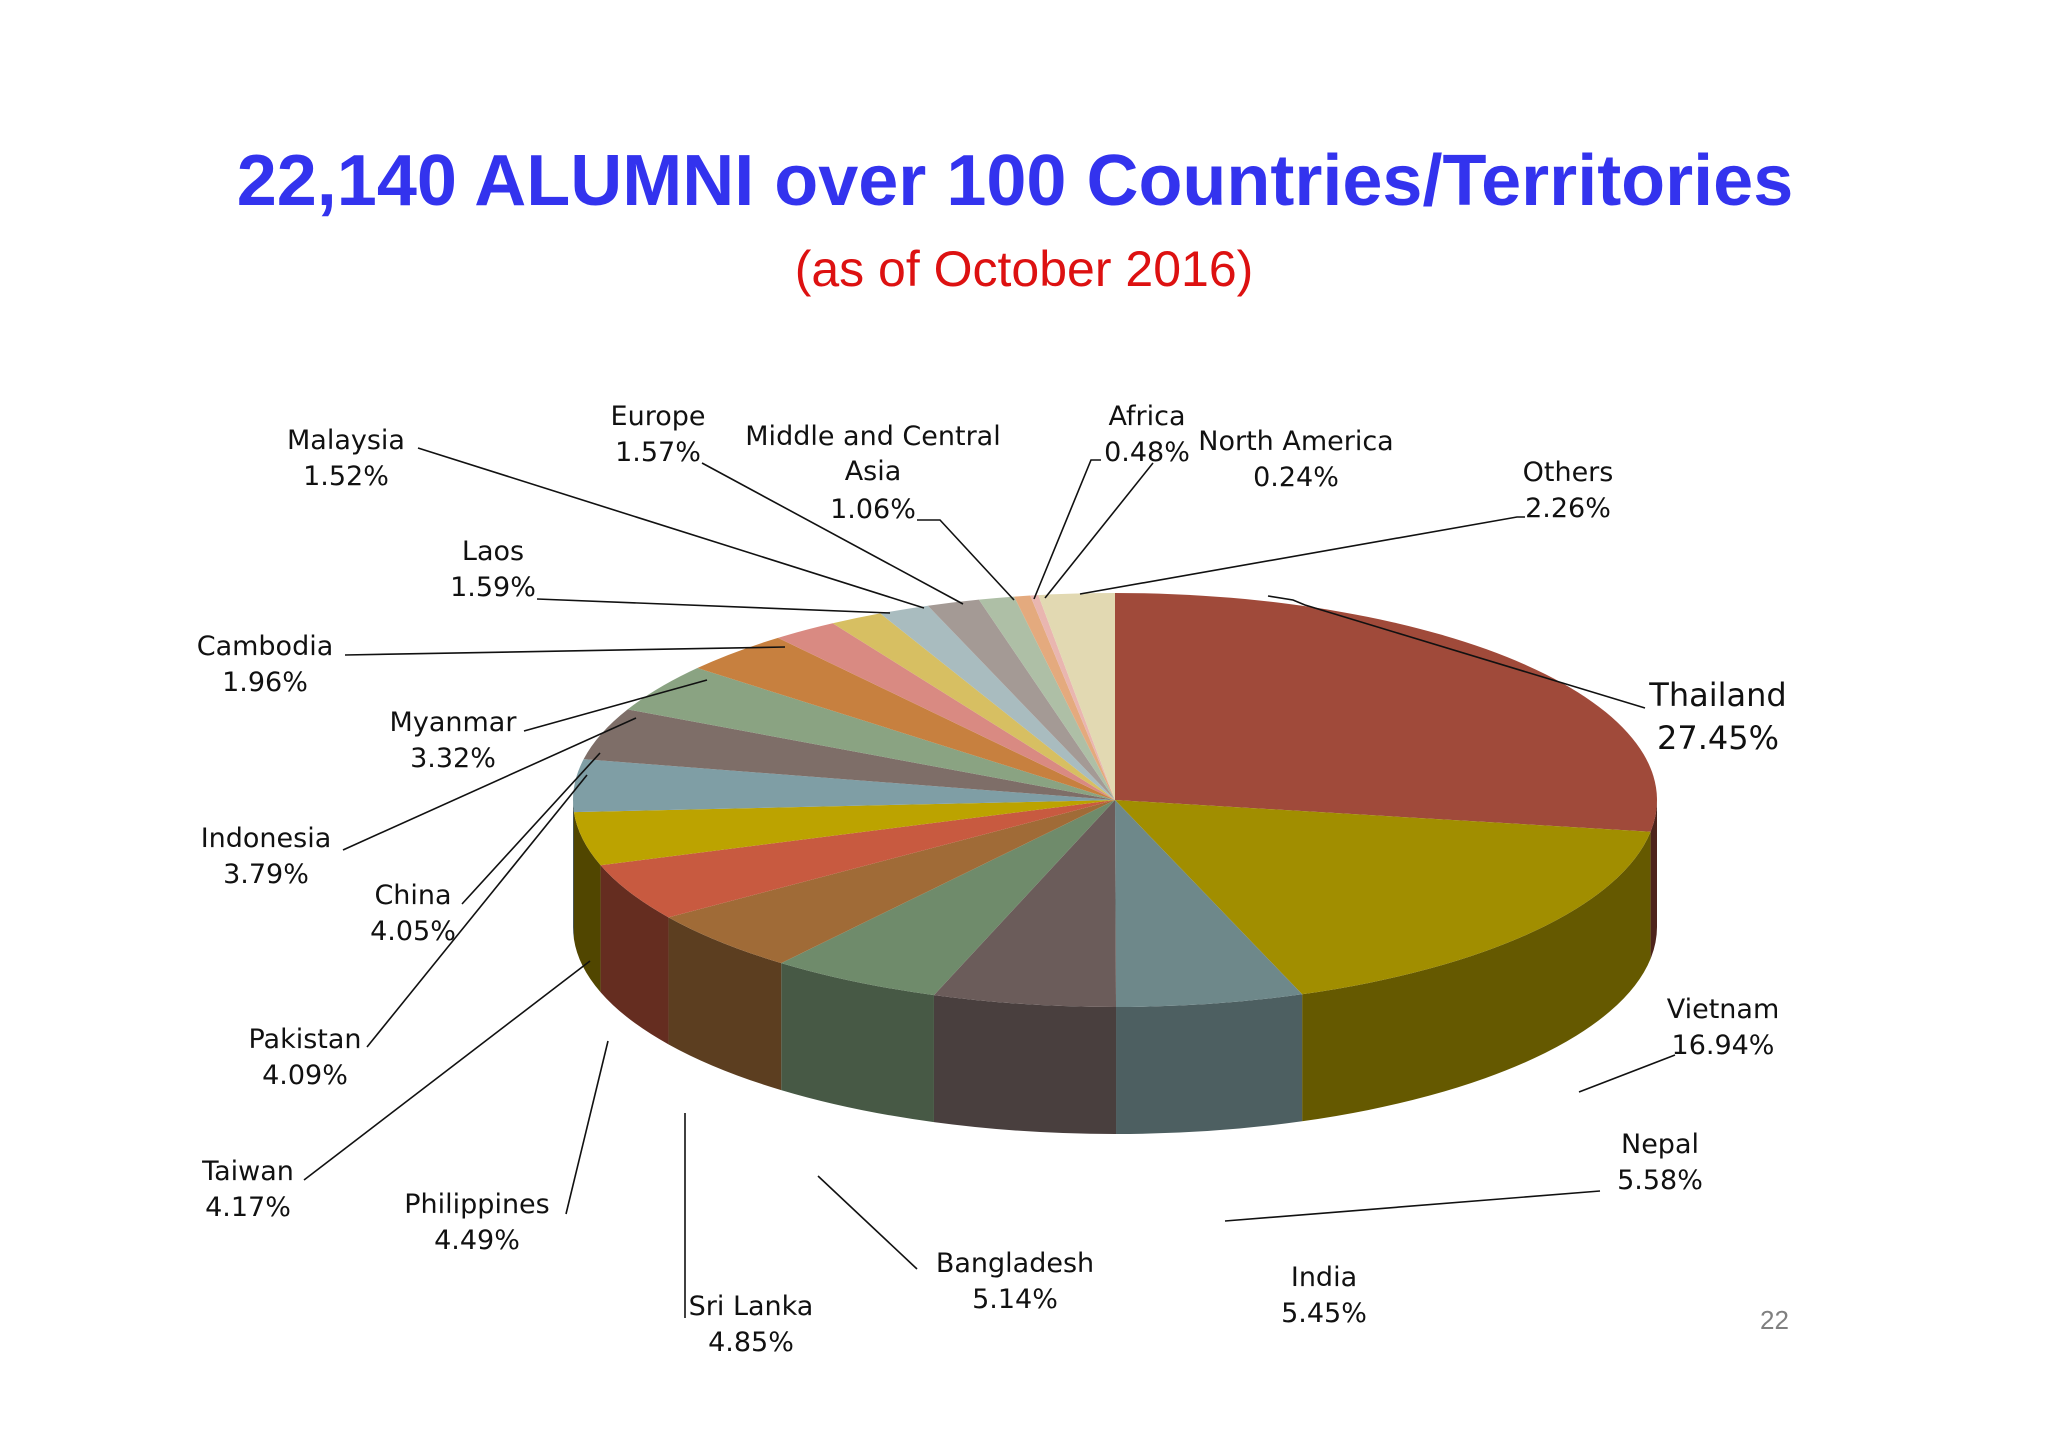  Describe the element at coordinates (658, 416) in the screenshot. I see `slice-label-europe: Europe` at that location.